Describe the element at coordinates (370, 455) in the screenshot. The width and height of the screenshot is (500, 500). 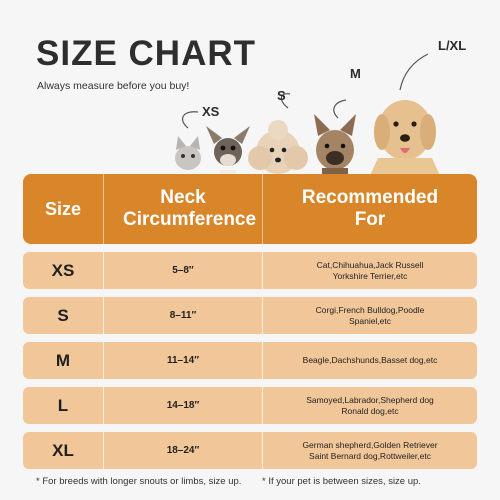
I see `recommended-line: Saint Bernard dog,Rottweiler,etc` at that location.